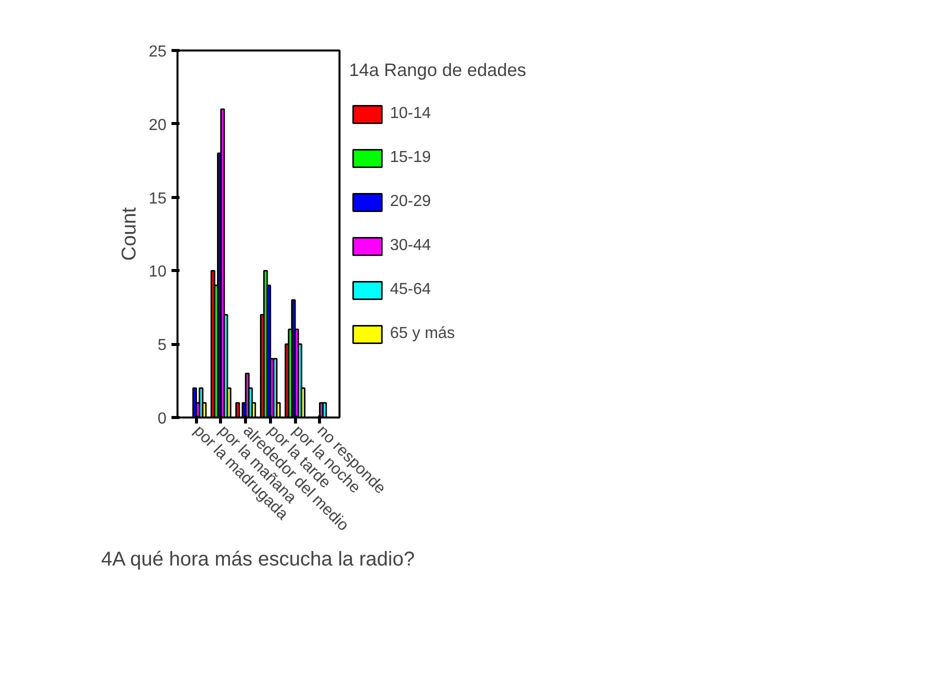 The height and width of the screenshot is (679, 929). What do you see at coordinates (129, 233) in the screenshot?
I see `y-axis-title: Count` at bounding box center [129, 233].